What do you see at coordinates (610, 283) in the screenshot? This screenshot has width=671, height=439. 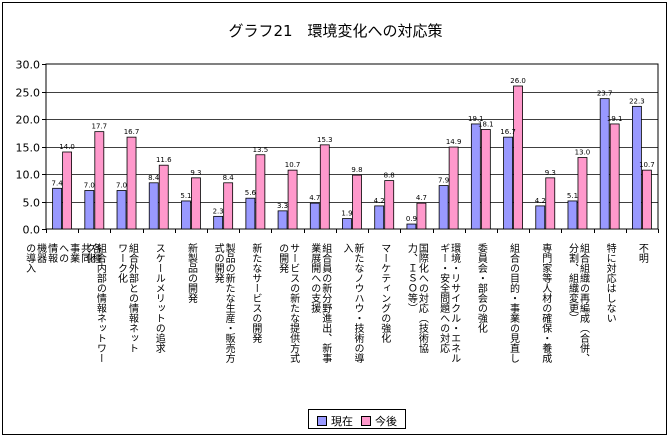 I see `x-tick-label: 特に対応はしない` at bounding box center [610, 283].